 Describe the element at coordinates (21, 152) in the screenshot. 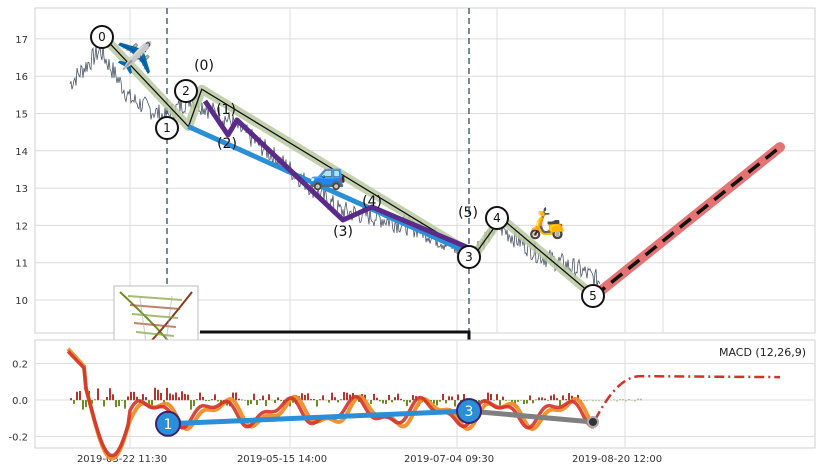

I see `y-tick-label: 14` at that location.